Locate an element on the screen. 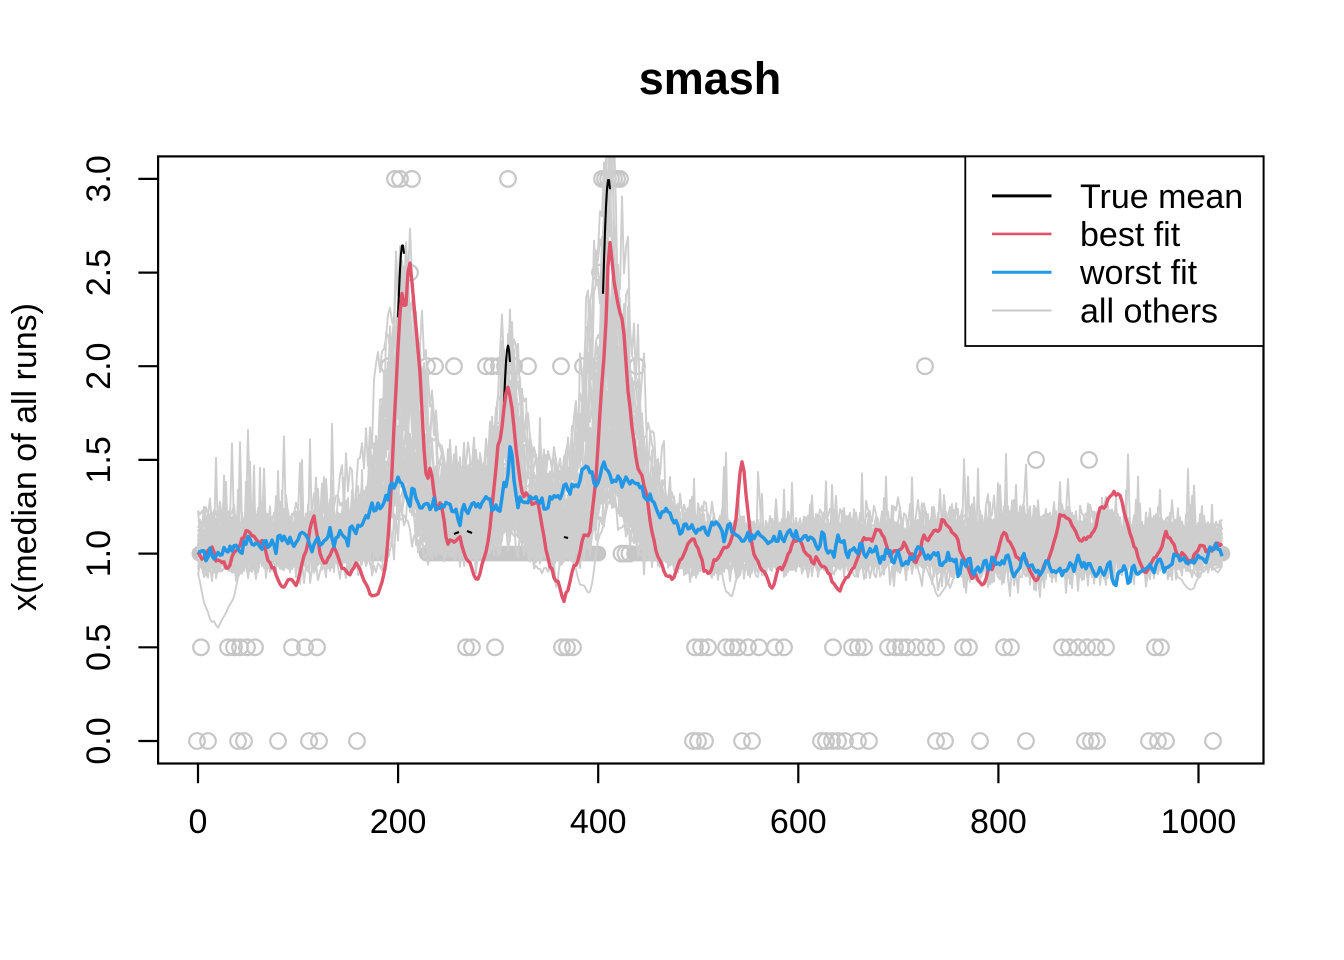  svg-text: smash is located at coordinates (710, 78).